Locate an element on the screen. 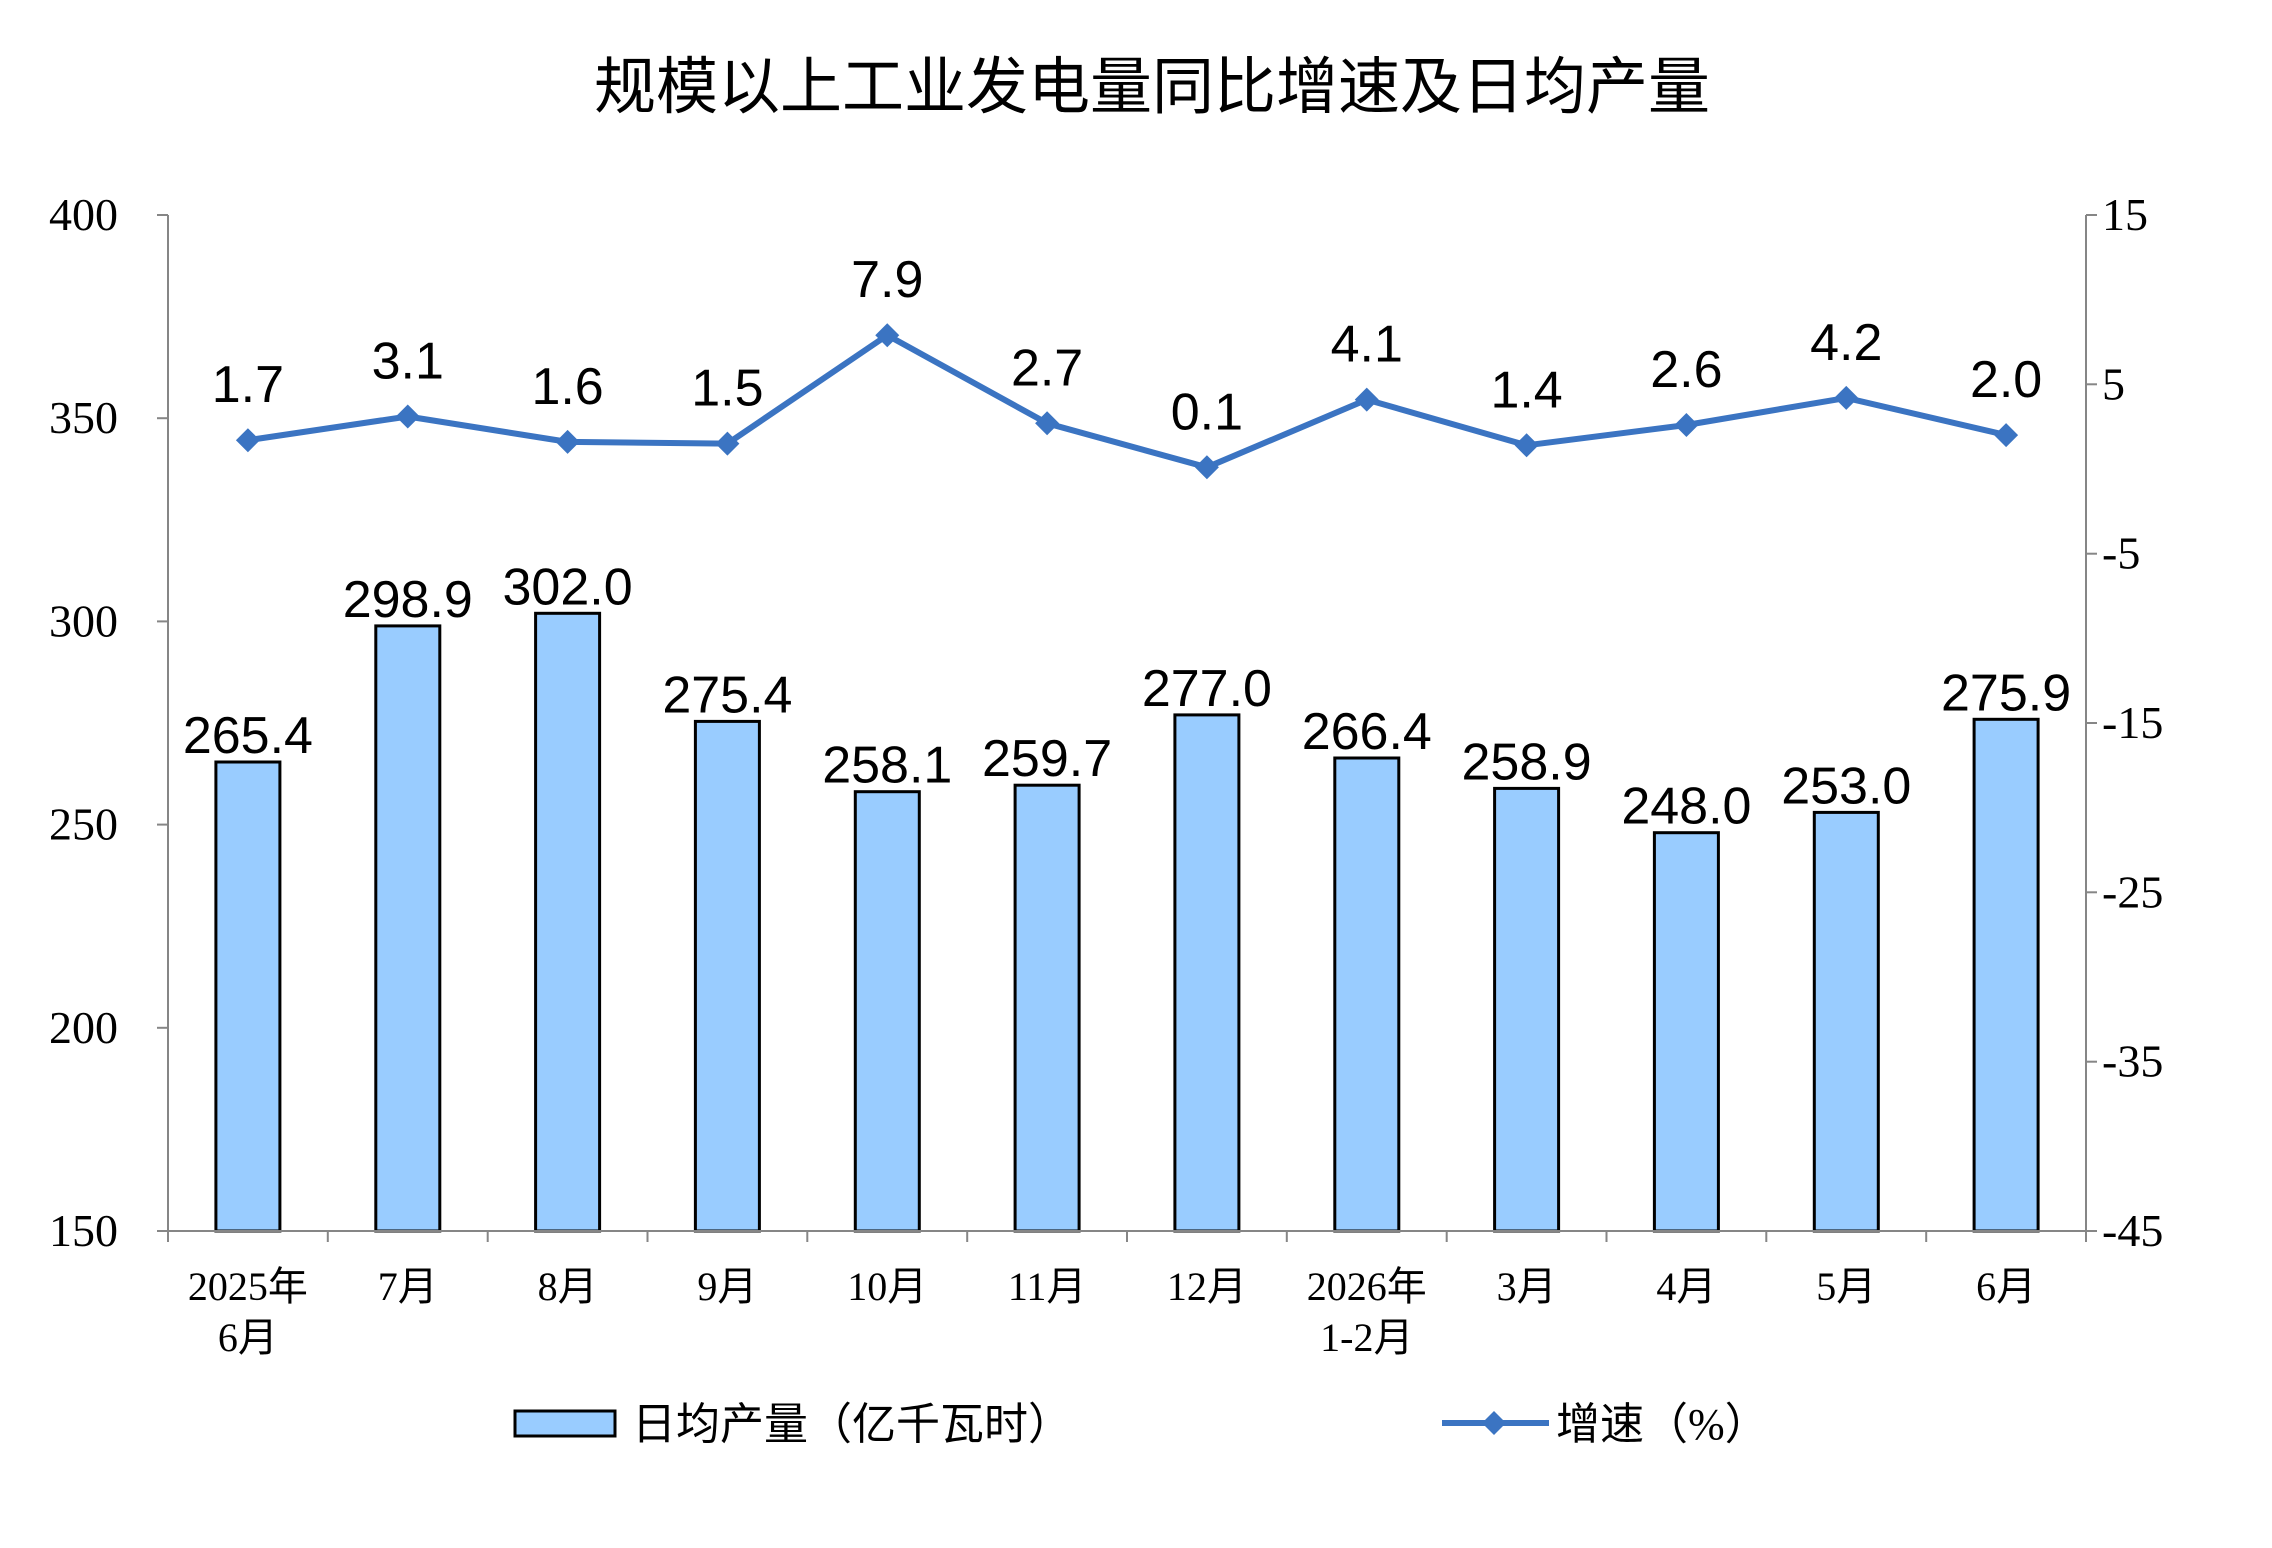 The width and height of the screenshot is (2272, 1548). right-tick-label-2: -25 is located at coordinates (2132, 891).